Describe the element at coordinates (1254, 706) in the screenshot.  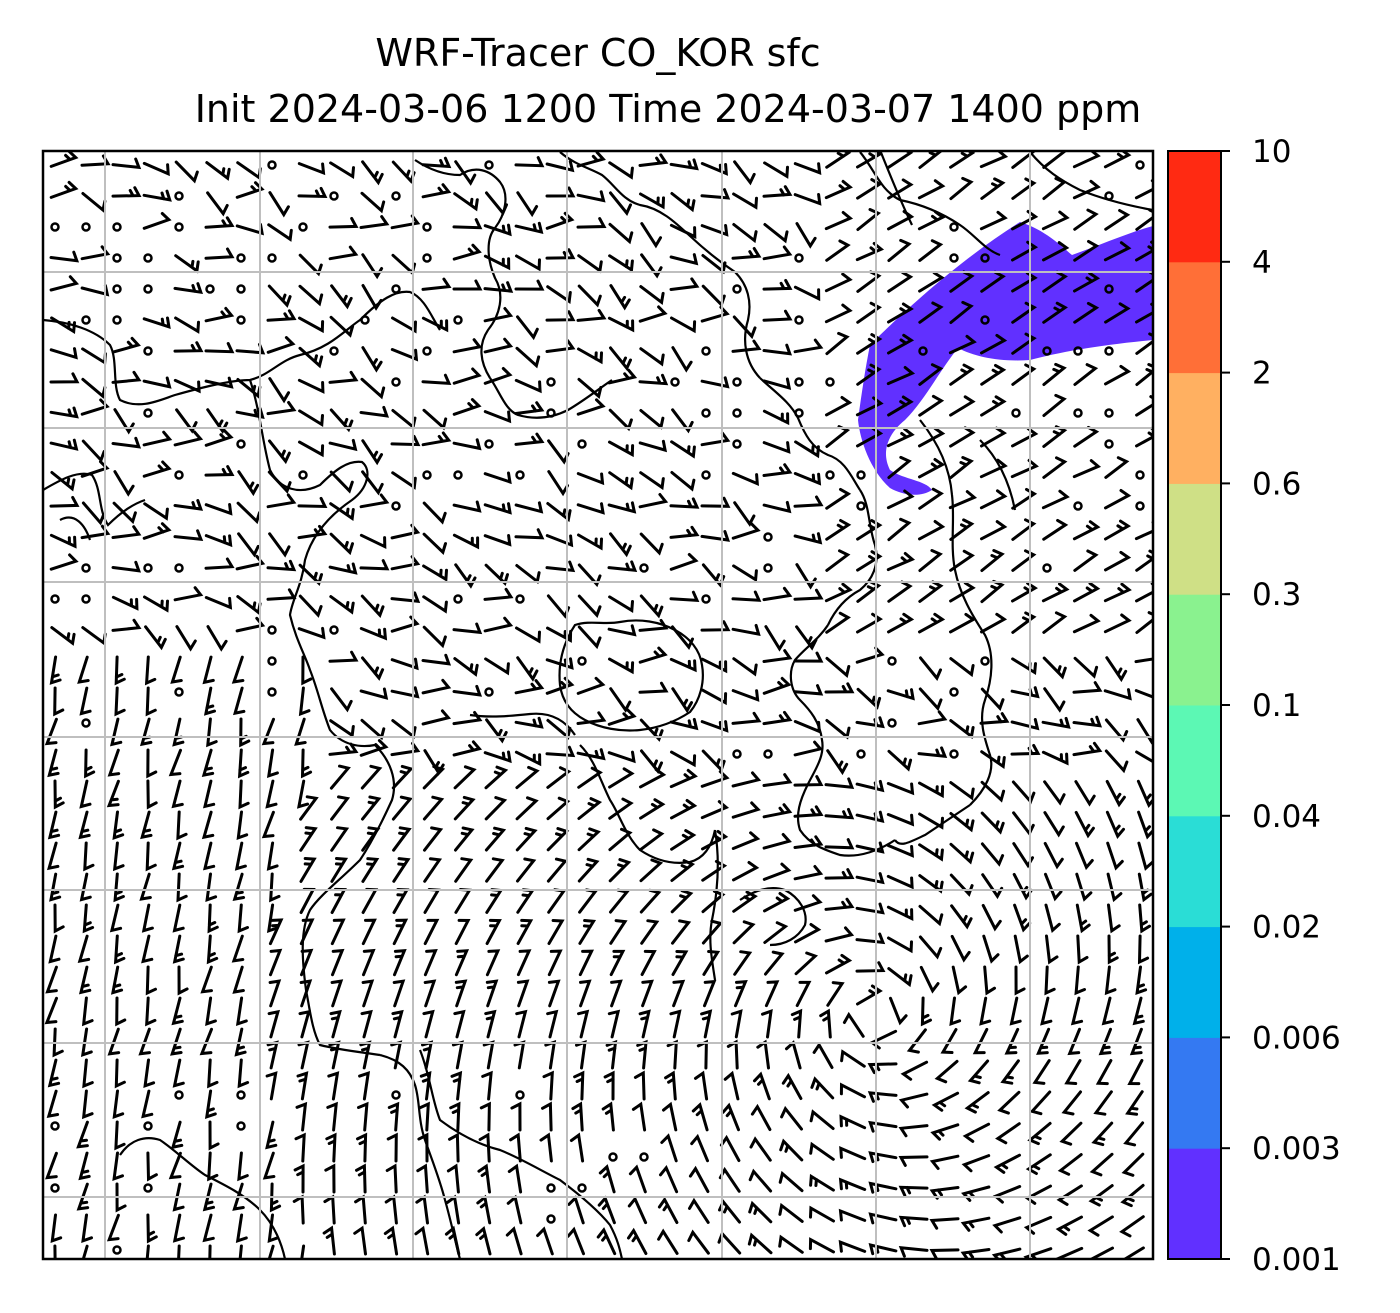
I see `colorbar: 0.001 0.003 0.006 0.02 0.04 0.1 0.3 0.6 2 4 10` at that location.